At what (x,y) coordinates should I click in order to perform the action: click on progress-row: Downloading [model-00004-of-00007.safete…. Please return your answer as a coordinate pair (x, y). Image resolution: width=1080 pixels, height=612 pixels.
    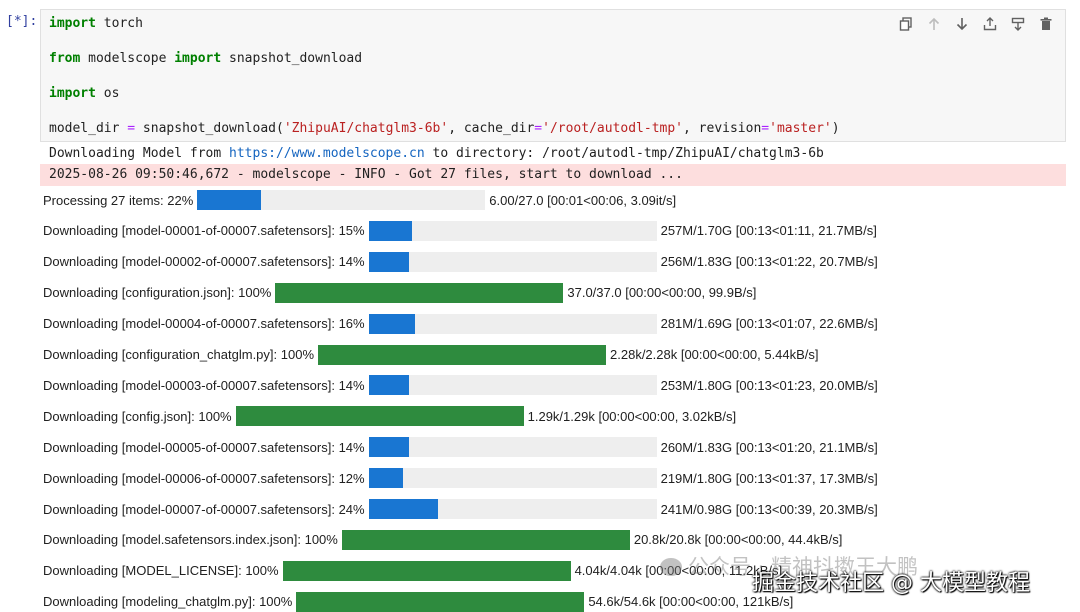
    Looking at the image, I should click on (460, 323).